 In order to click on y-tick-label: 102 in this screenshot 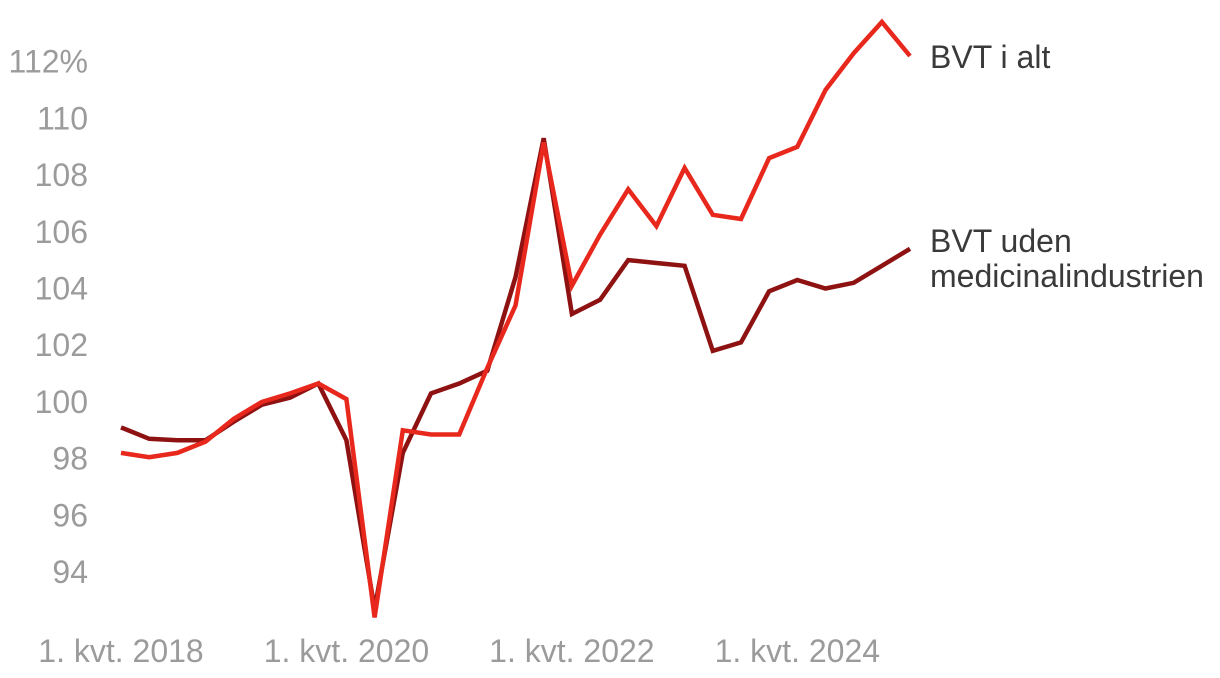, I will do `click(61, 345)`.